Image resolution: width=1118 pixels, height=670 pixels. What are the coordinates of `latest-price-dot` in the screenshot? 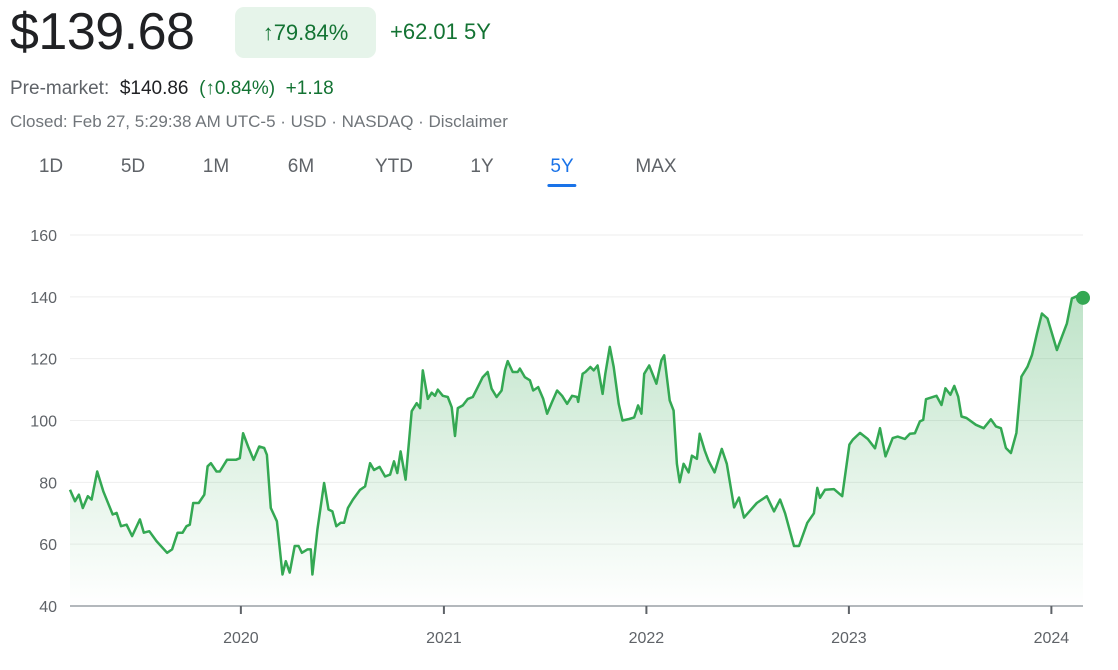 It's located at (1083, 297).